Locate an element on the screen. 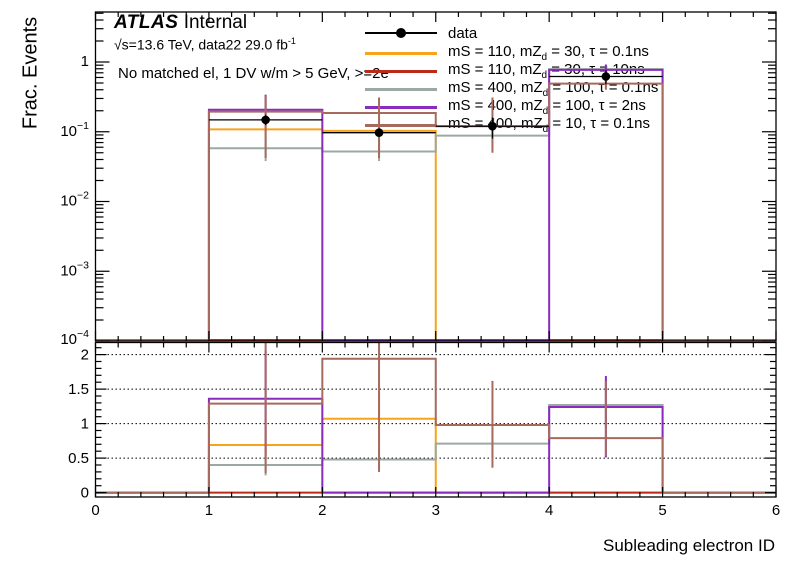 This screenshot has height=572, width=796. lumi-label: √s=13.6 TeV, data22 29.0 fb-1 is located at coordinates (205, 44).